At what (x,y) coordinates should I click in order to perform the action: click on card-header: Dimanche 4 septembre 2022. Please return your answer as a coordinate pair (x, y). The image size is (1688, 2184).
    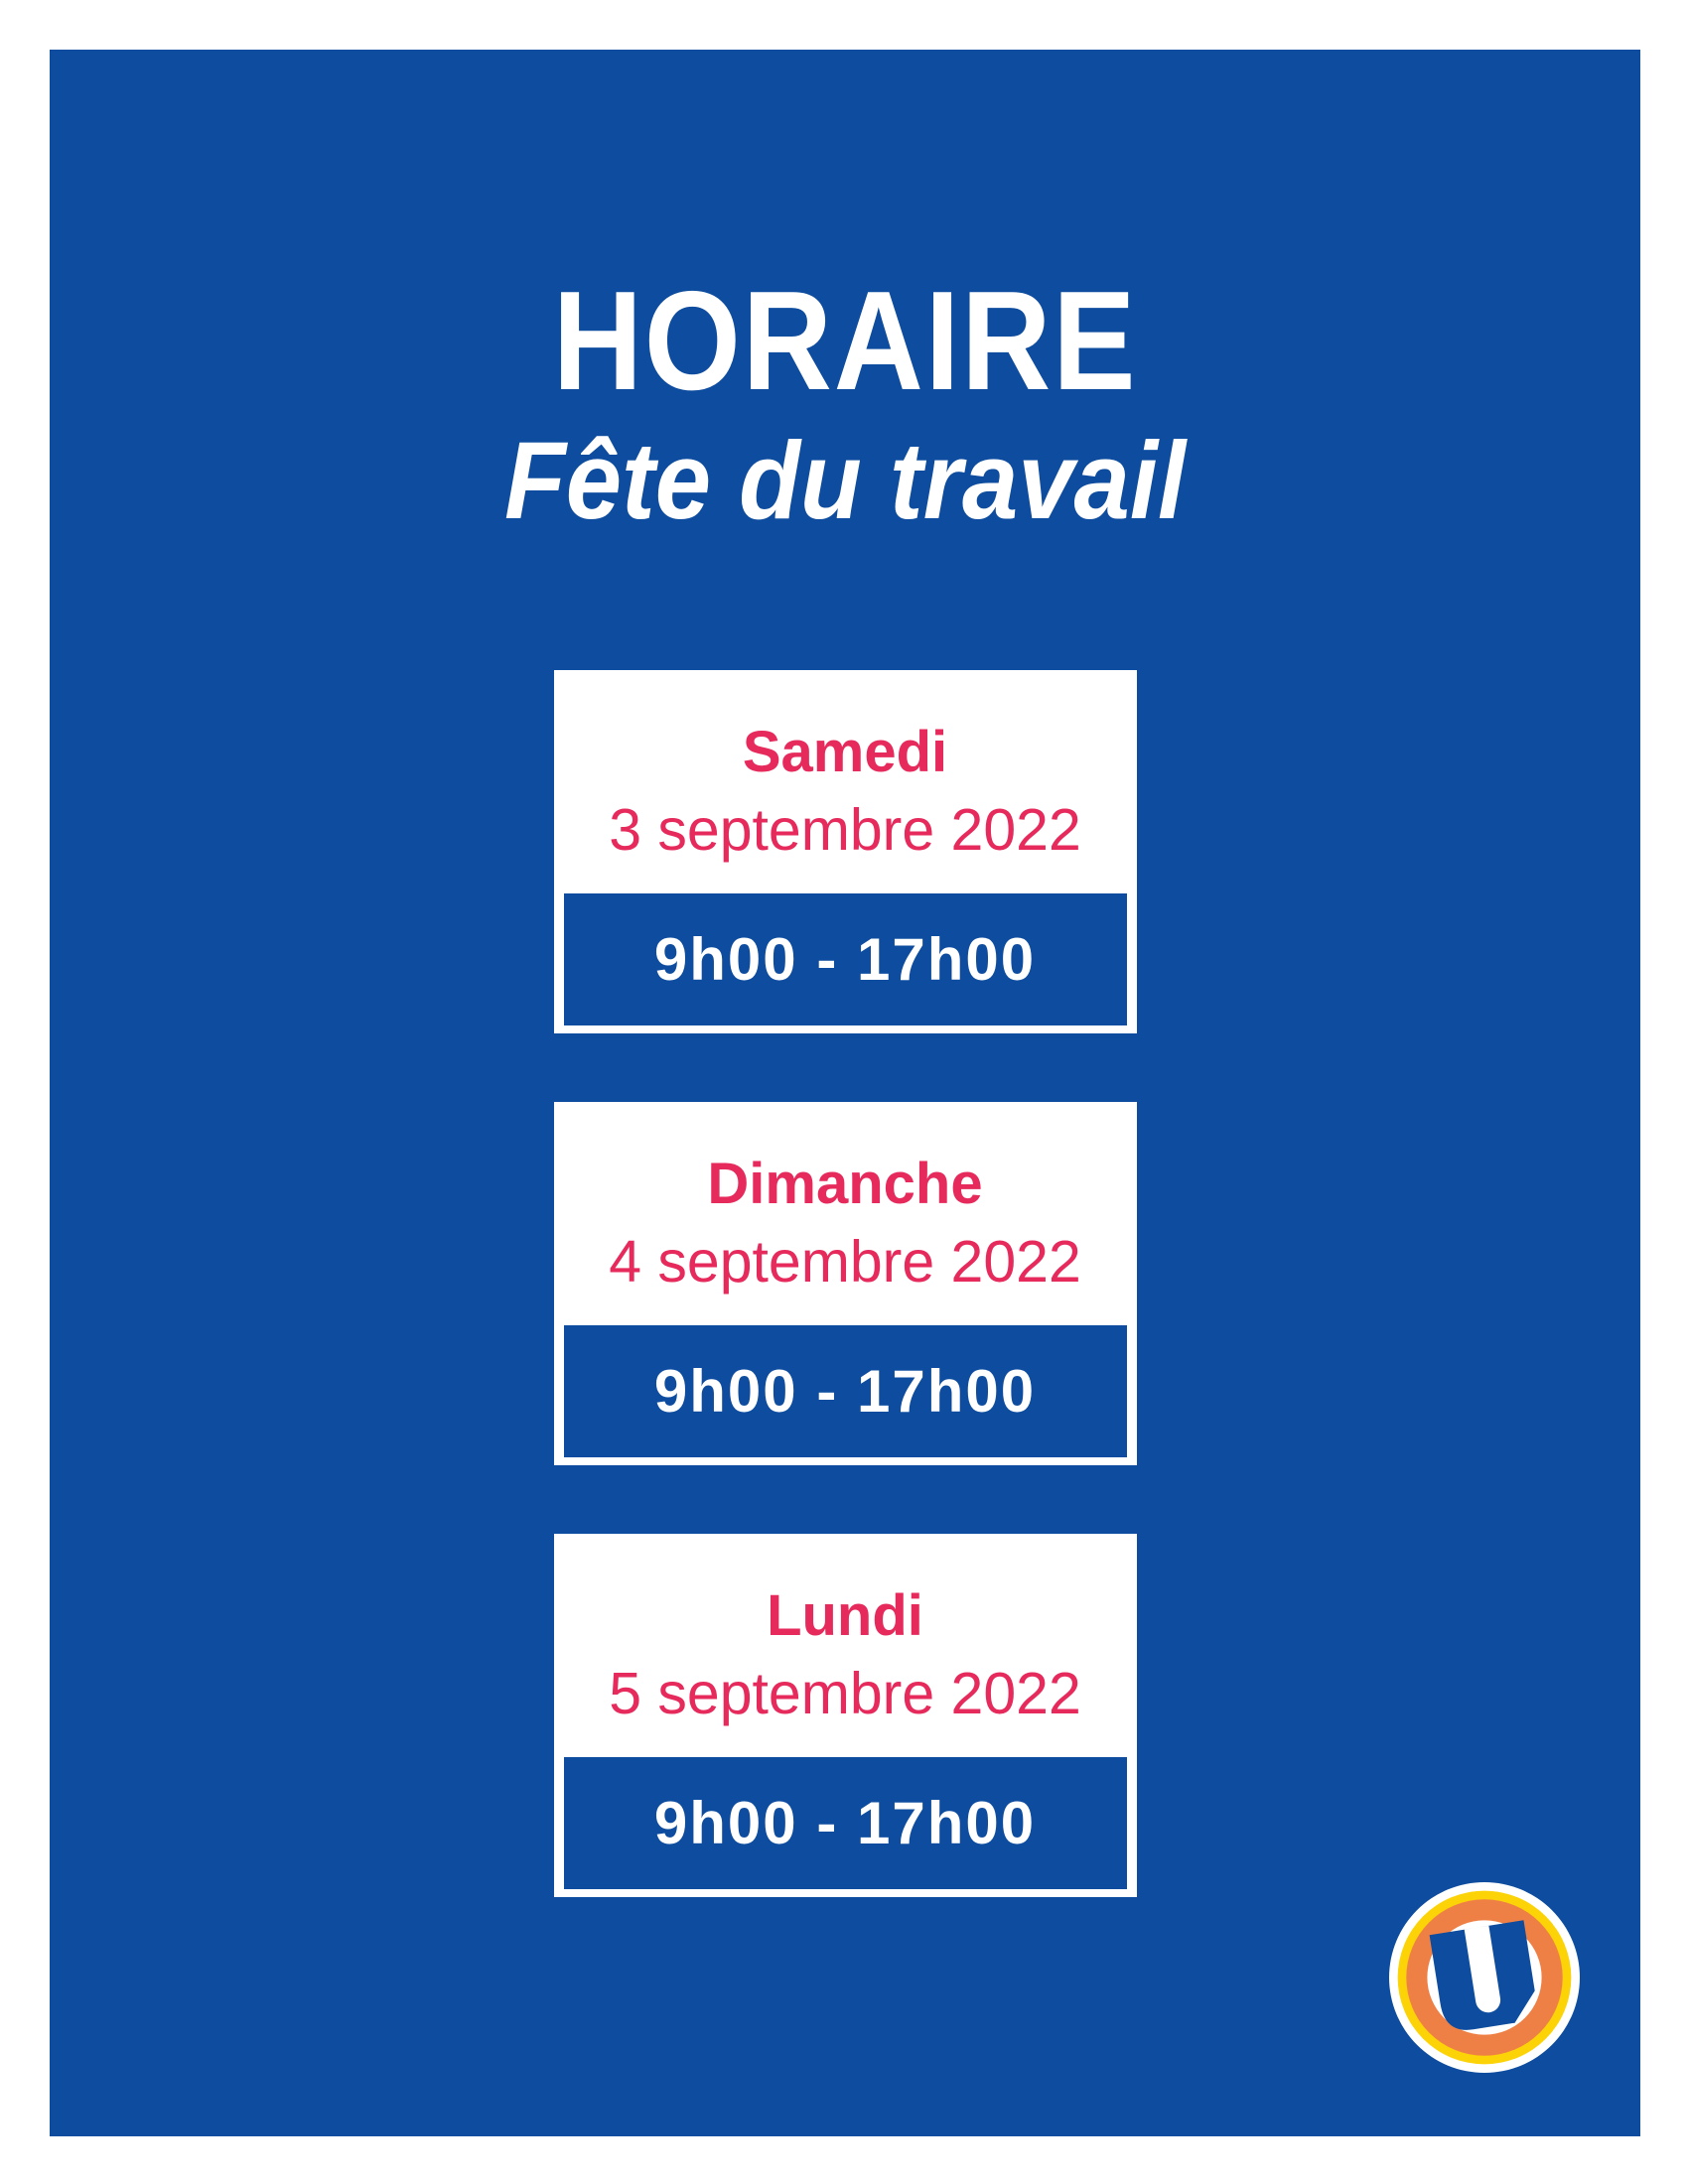
    Looking at the image, I should click on (845, 1213).